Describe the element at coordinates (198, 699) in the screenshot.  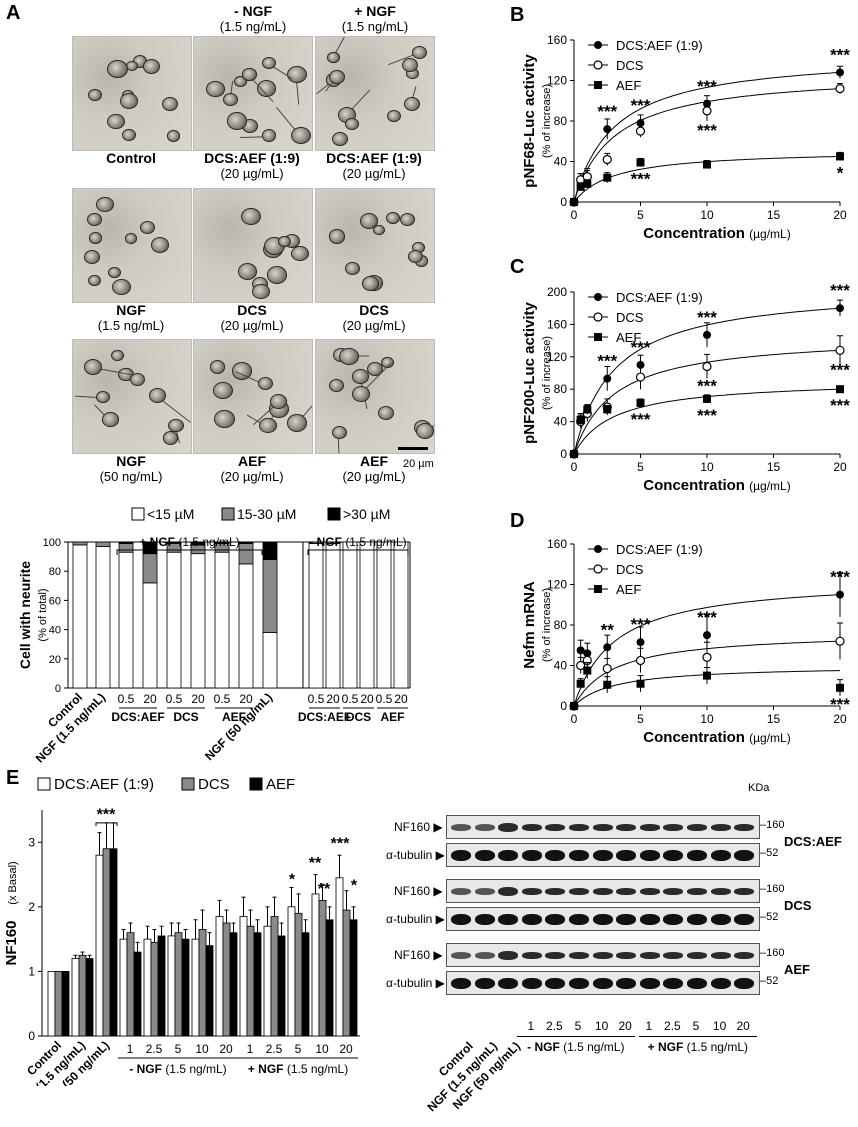
I see `x-tick-label: 20` at that location.